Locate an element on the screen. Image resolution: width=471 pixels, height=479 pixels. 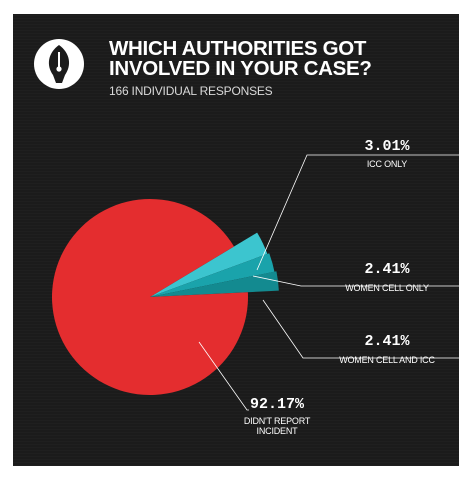
chart-title-line-2: INVOLVED IN YOUR CASE? is located at coordinates (240, 68).